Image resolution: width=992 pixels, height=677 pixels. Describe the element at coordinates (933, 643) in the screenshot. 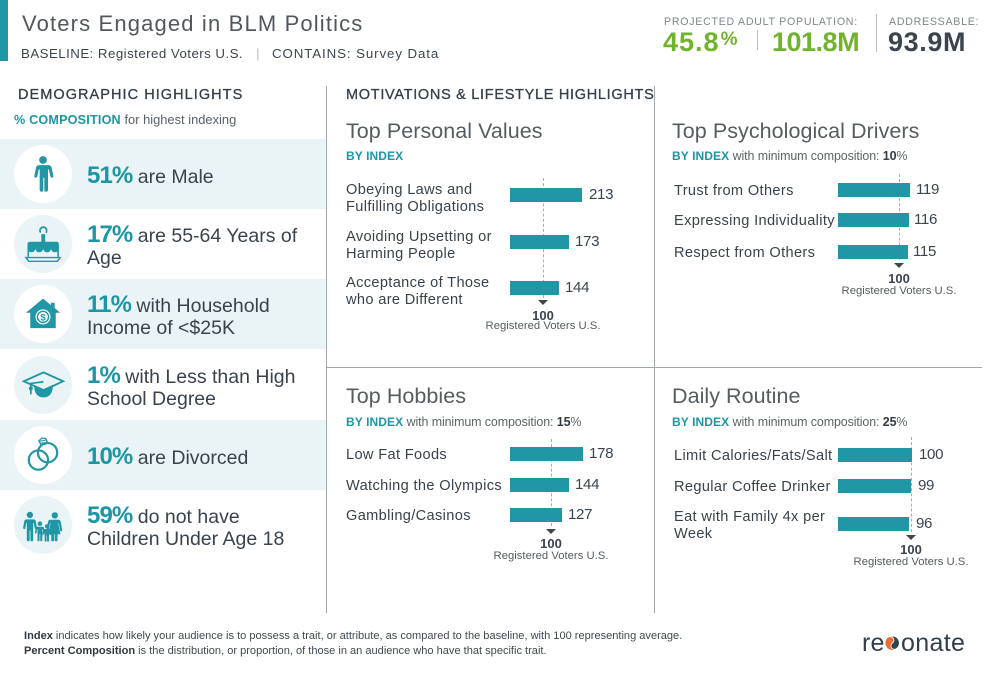

I see `svg-text: onate` at that location.